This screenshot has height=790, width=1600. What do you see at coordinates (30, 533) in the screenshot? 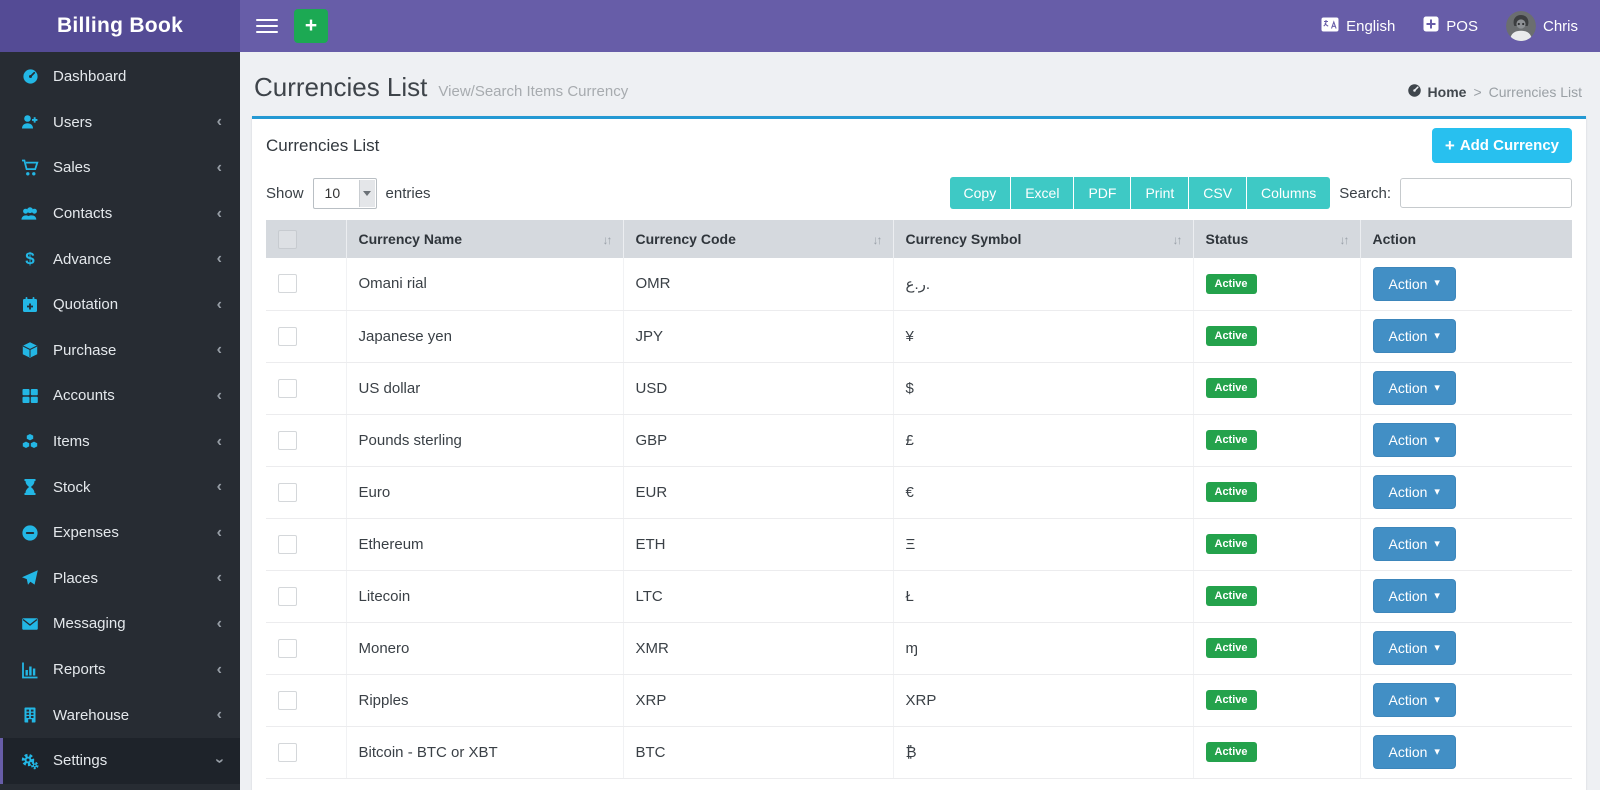
I see `minus-circle-icon` at bounding box center [30, 533].